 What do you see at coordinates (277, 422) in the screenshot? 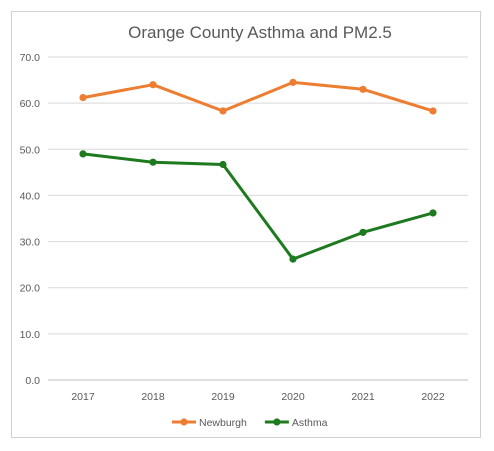
I see `legend-marker-asthma` at bounding box center [277, 422].